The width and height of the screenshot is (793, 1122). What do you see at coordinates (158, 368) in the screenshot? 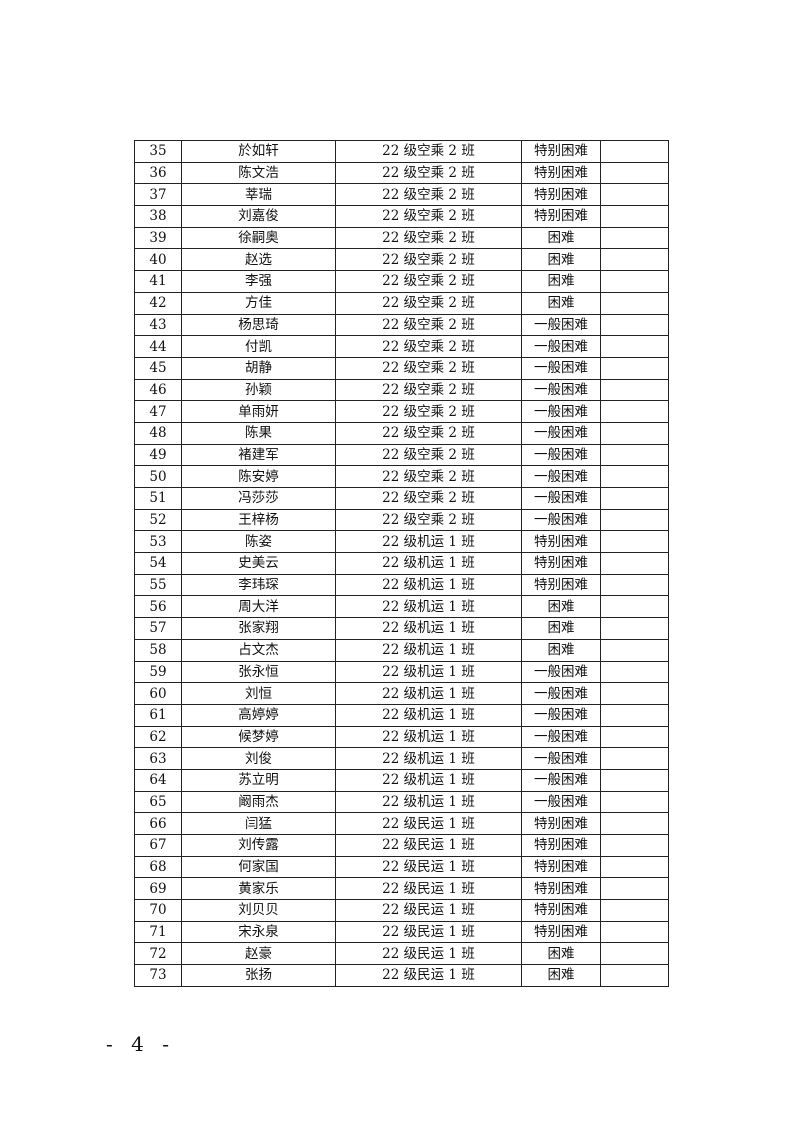
I see `row-number: 45` at bounding box center [158, 368].